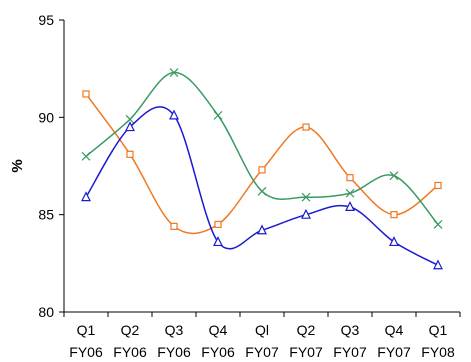 This screenshot has width=471, height=362. Describe the element at coordinates (46, 20) in the screenshot. I see `y-tick-label-95: 95` at that location.